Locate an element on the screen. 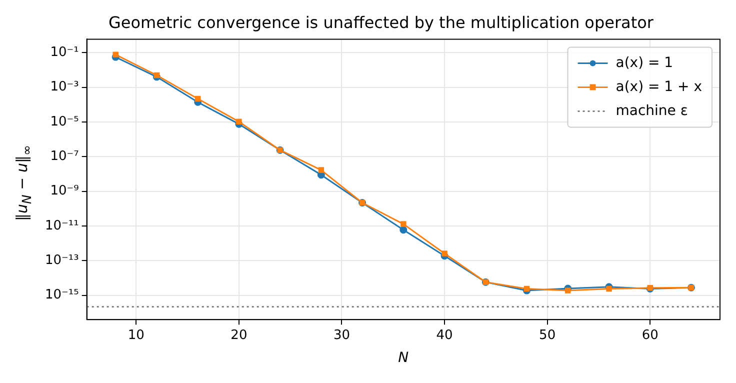  x-axis-title: N is located at coordinates (404, 358).